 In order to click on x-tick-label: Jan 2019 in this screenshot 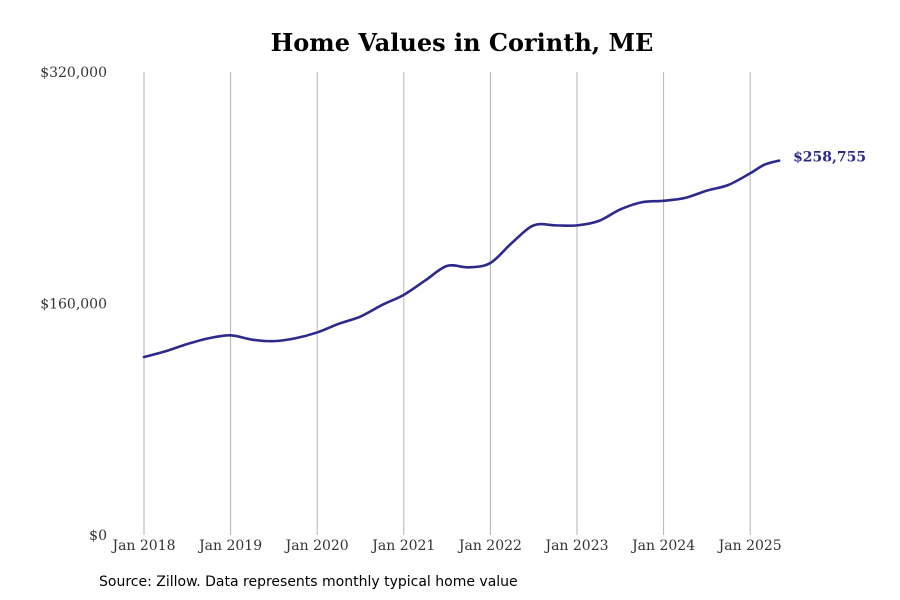, I will do `click(229, 546)`.